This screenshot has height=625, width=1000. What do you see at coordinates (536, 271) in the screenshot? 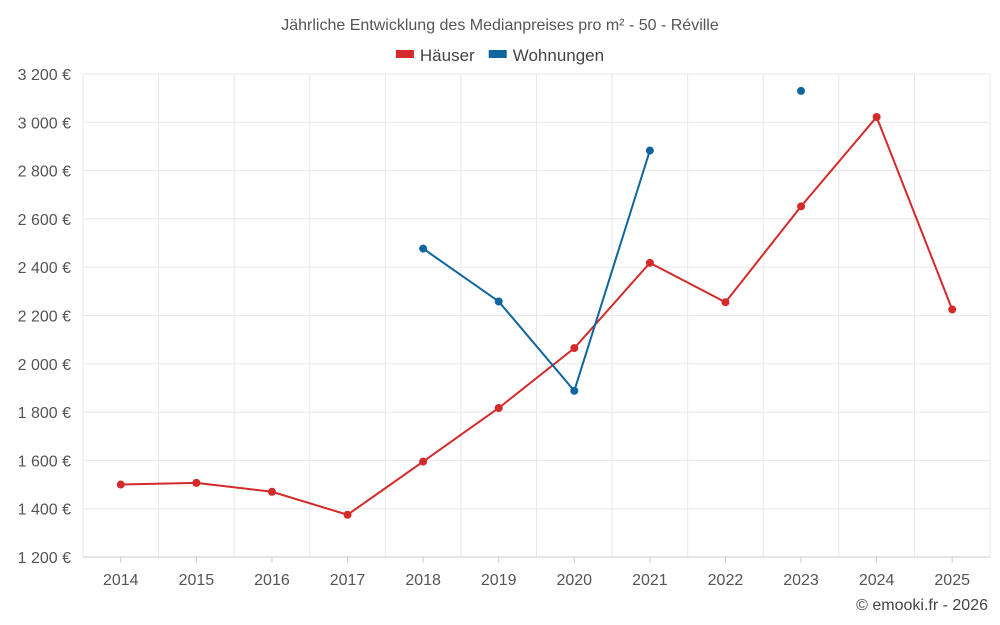
I see `series-line` at bounding box center [536, 271].